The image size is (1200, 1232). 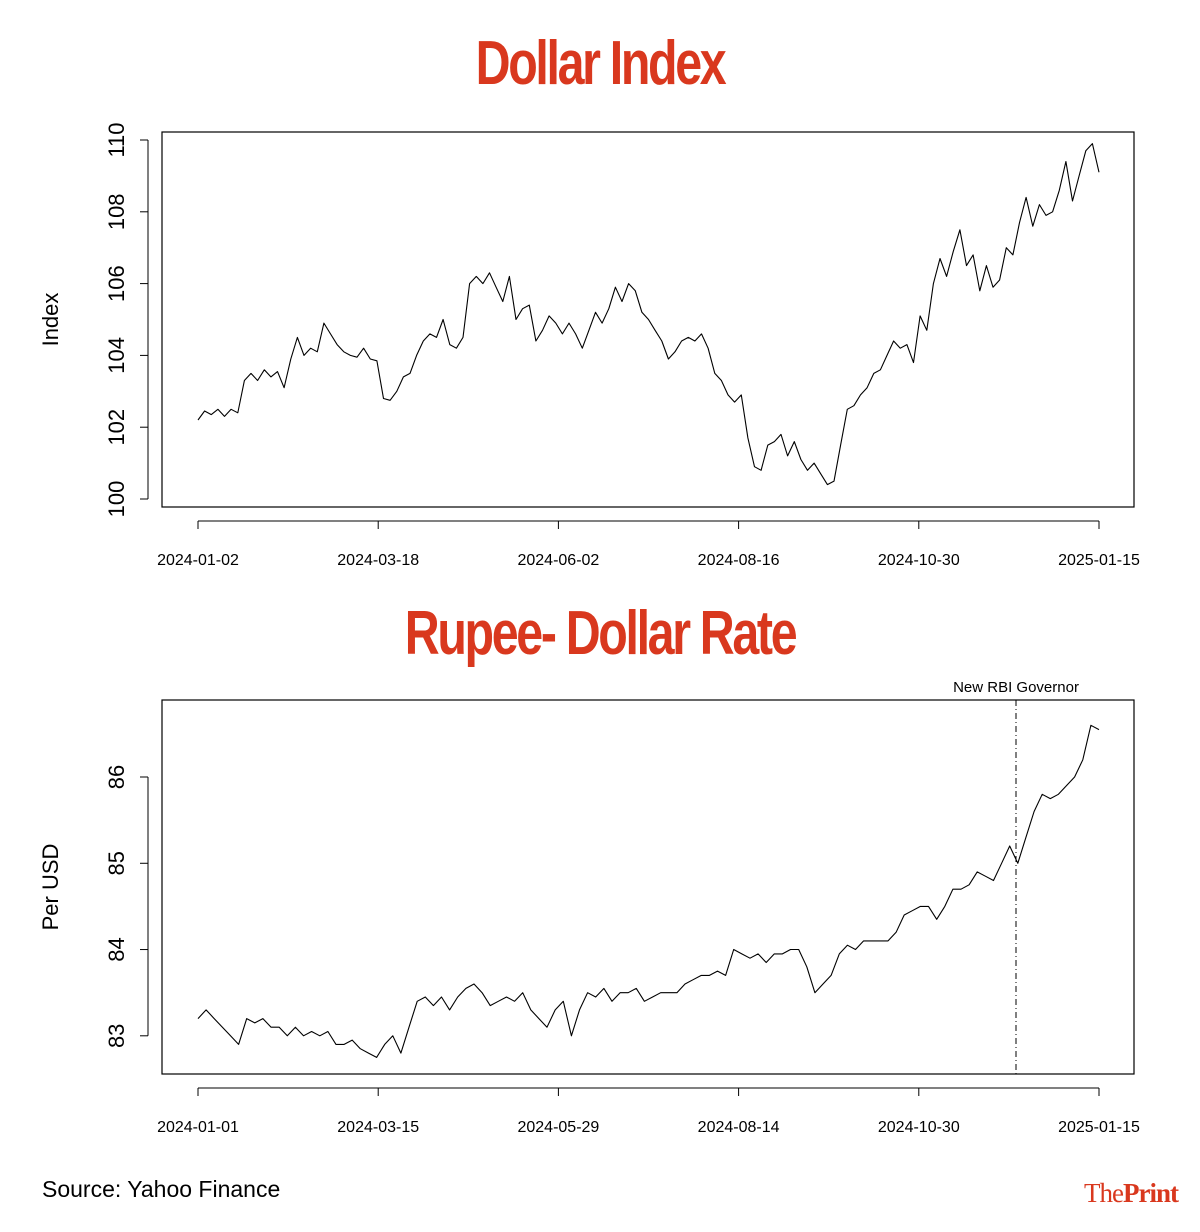 What do you see at coordinates (116, 139) in the screenshot?
I see `chart1-y-tick-label: 110` at bounding box center [116, 139].